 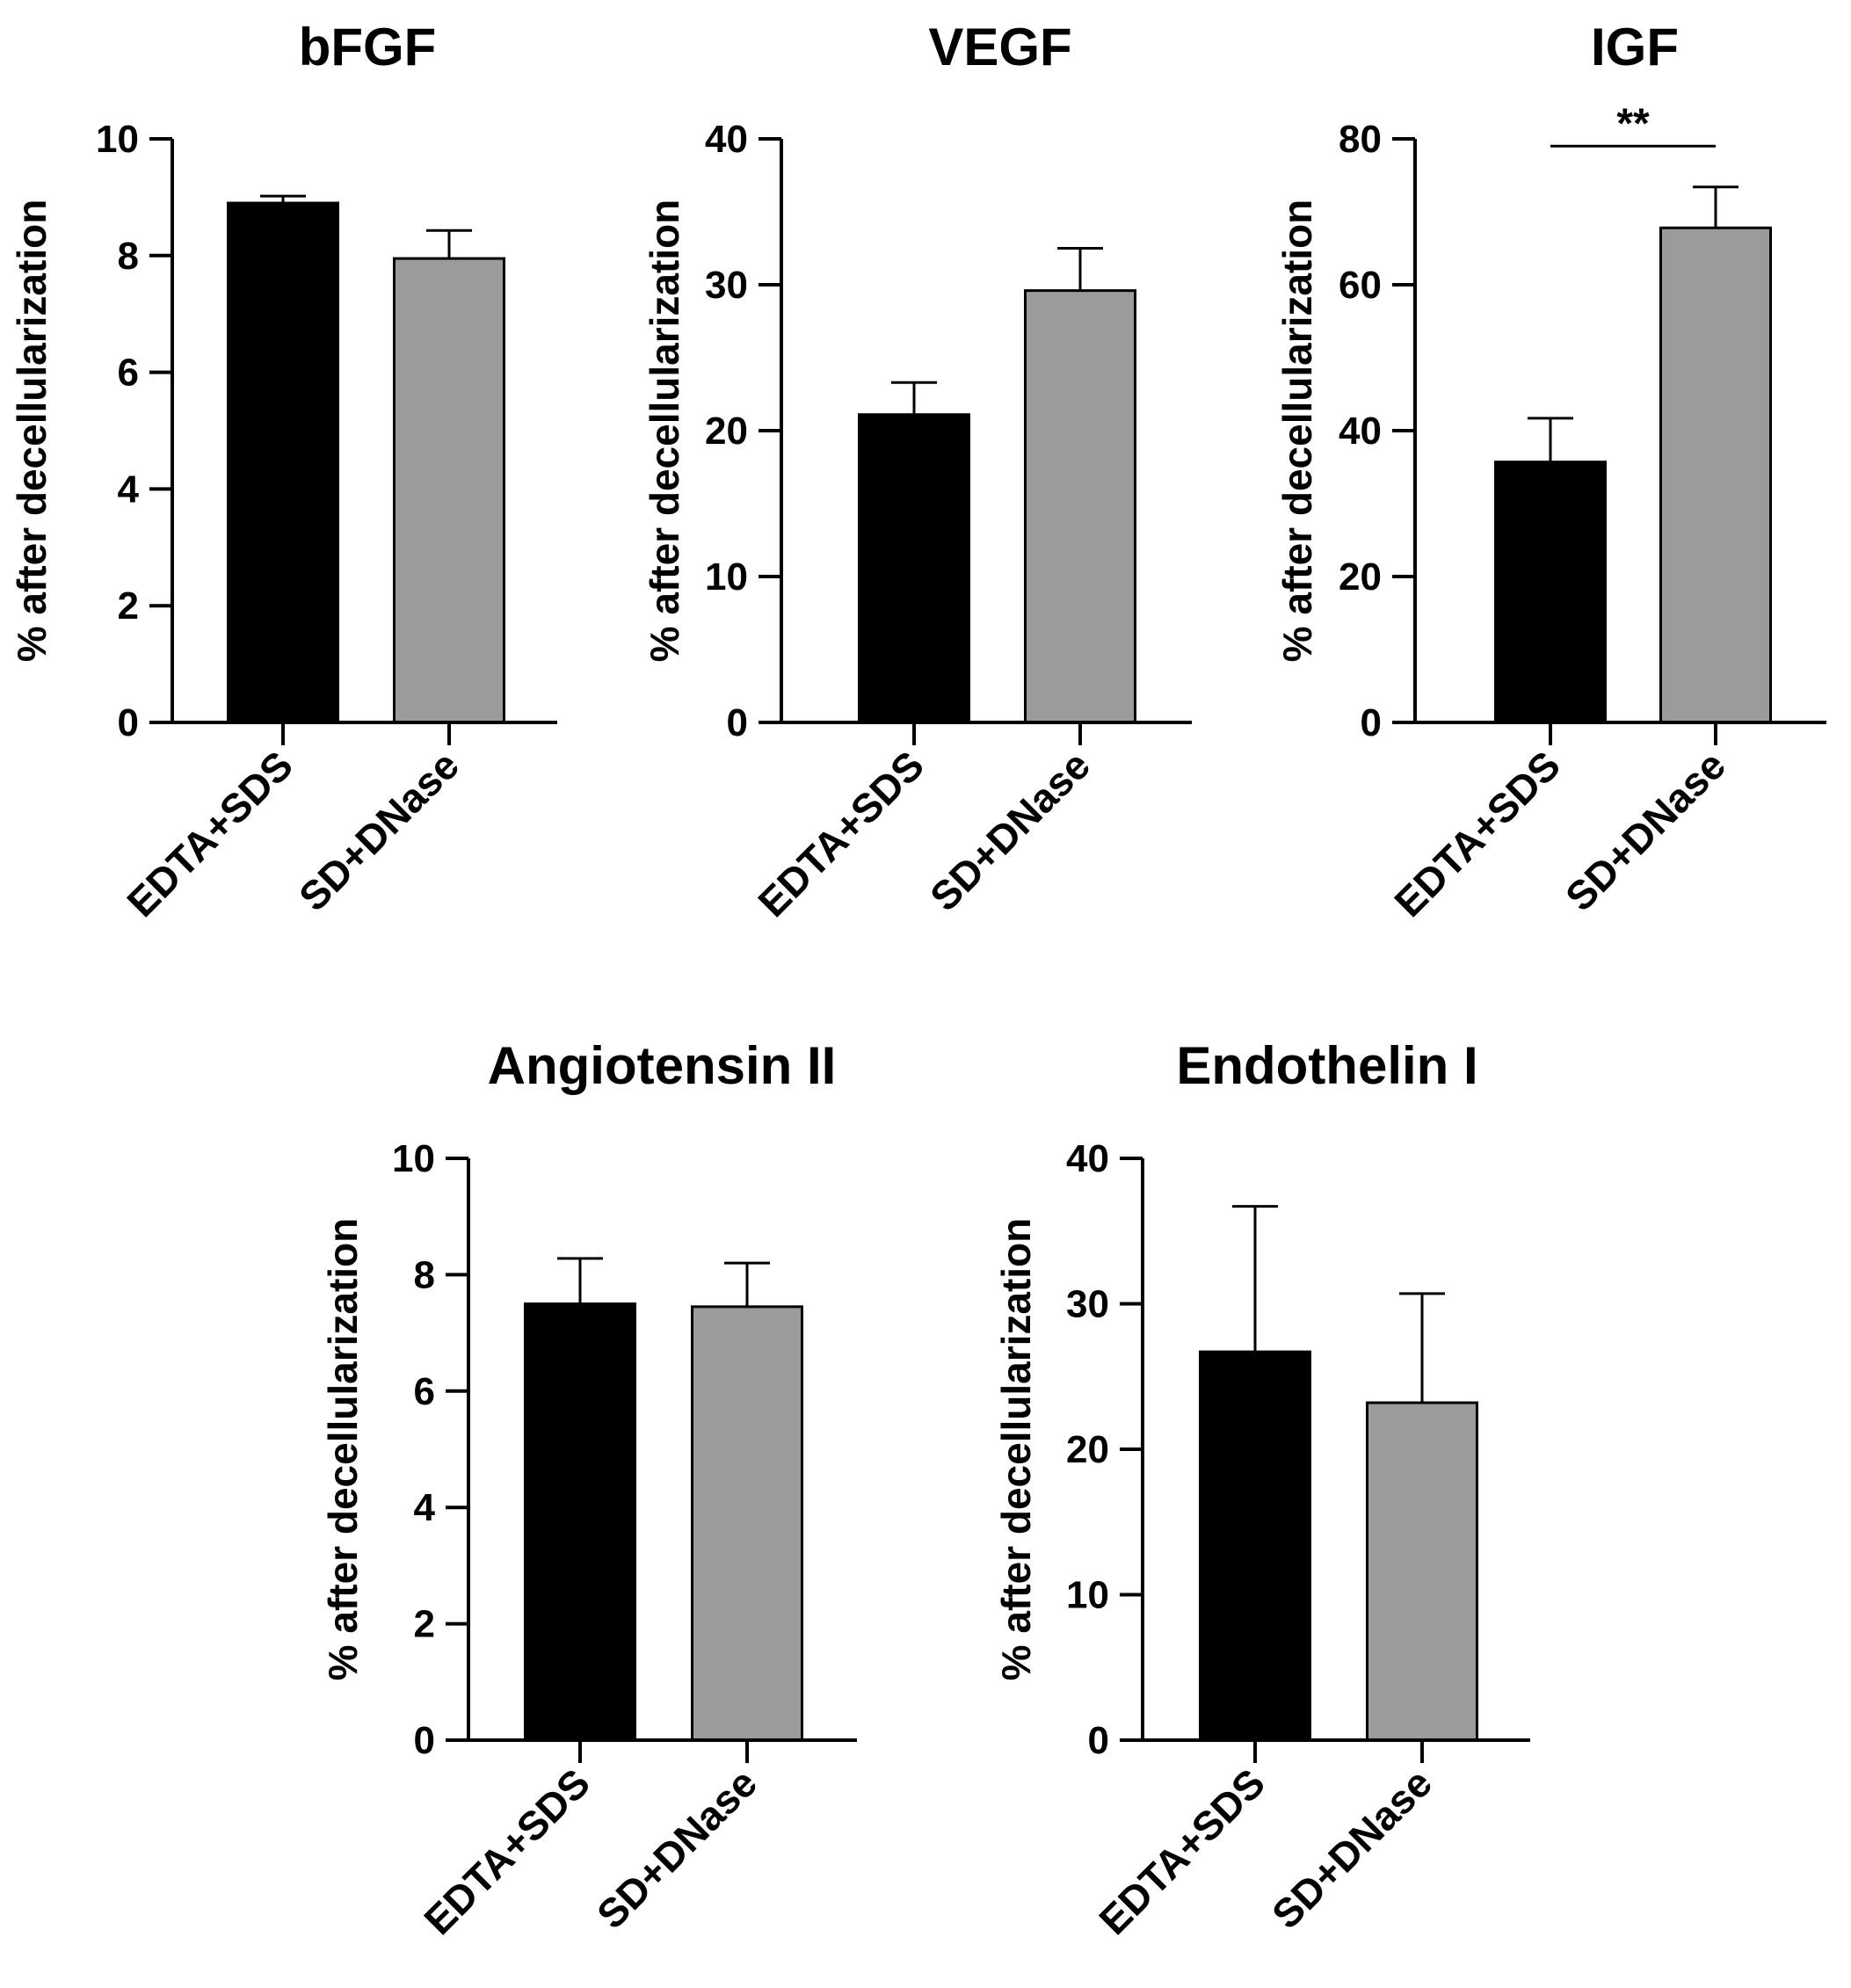 What do you see at coordinates (1635, 47) in the screenshot?
I see `chart-title: IGF` at bounding box center [1635, 47].